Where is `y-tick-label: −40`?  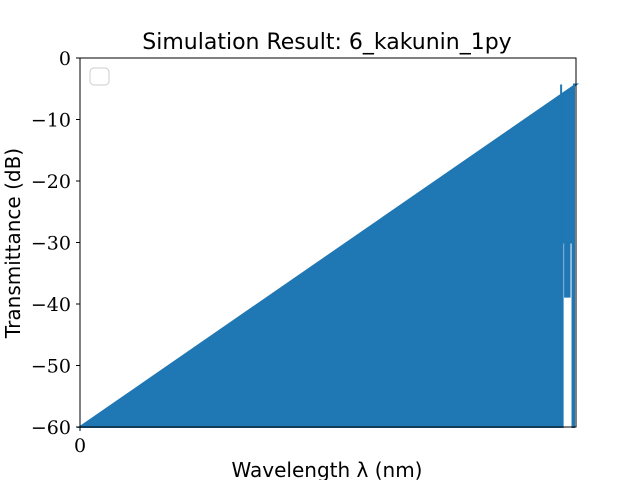
y-tick-label: −40 is located at coordinates (51, 305).